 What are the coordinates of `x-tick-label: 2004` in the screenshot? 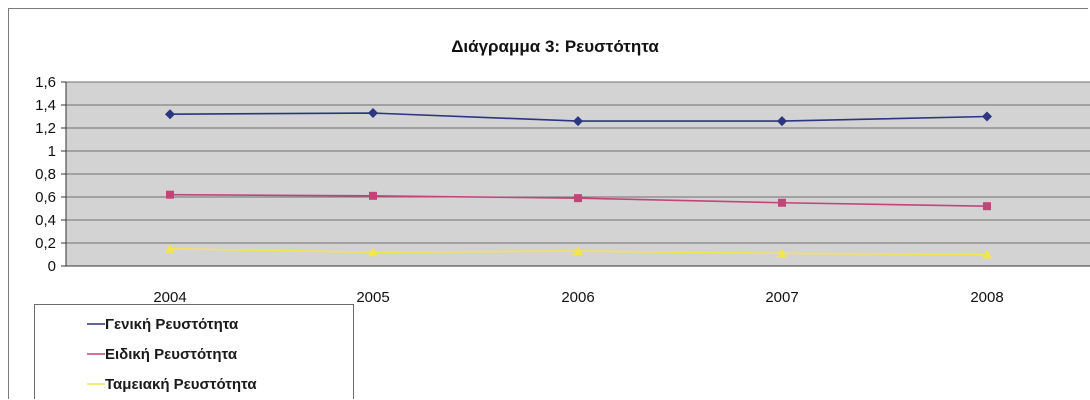 It's located at (169, 297).